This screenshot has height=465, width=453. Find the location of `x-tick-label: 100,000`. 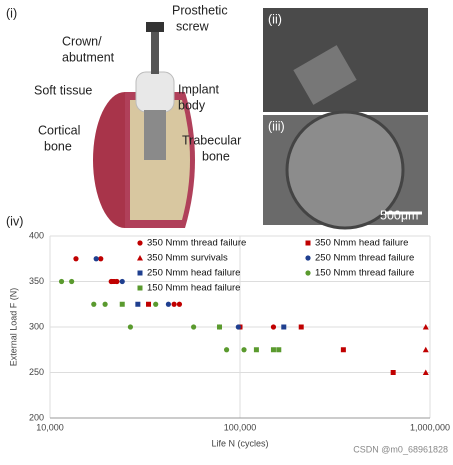

x-tick-label: 100,000 is located at coordinates (240, 427).